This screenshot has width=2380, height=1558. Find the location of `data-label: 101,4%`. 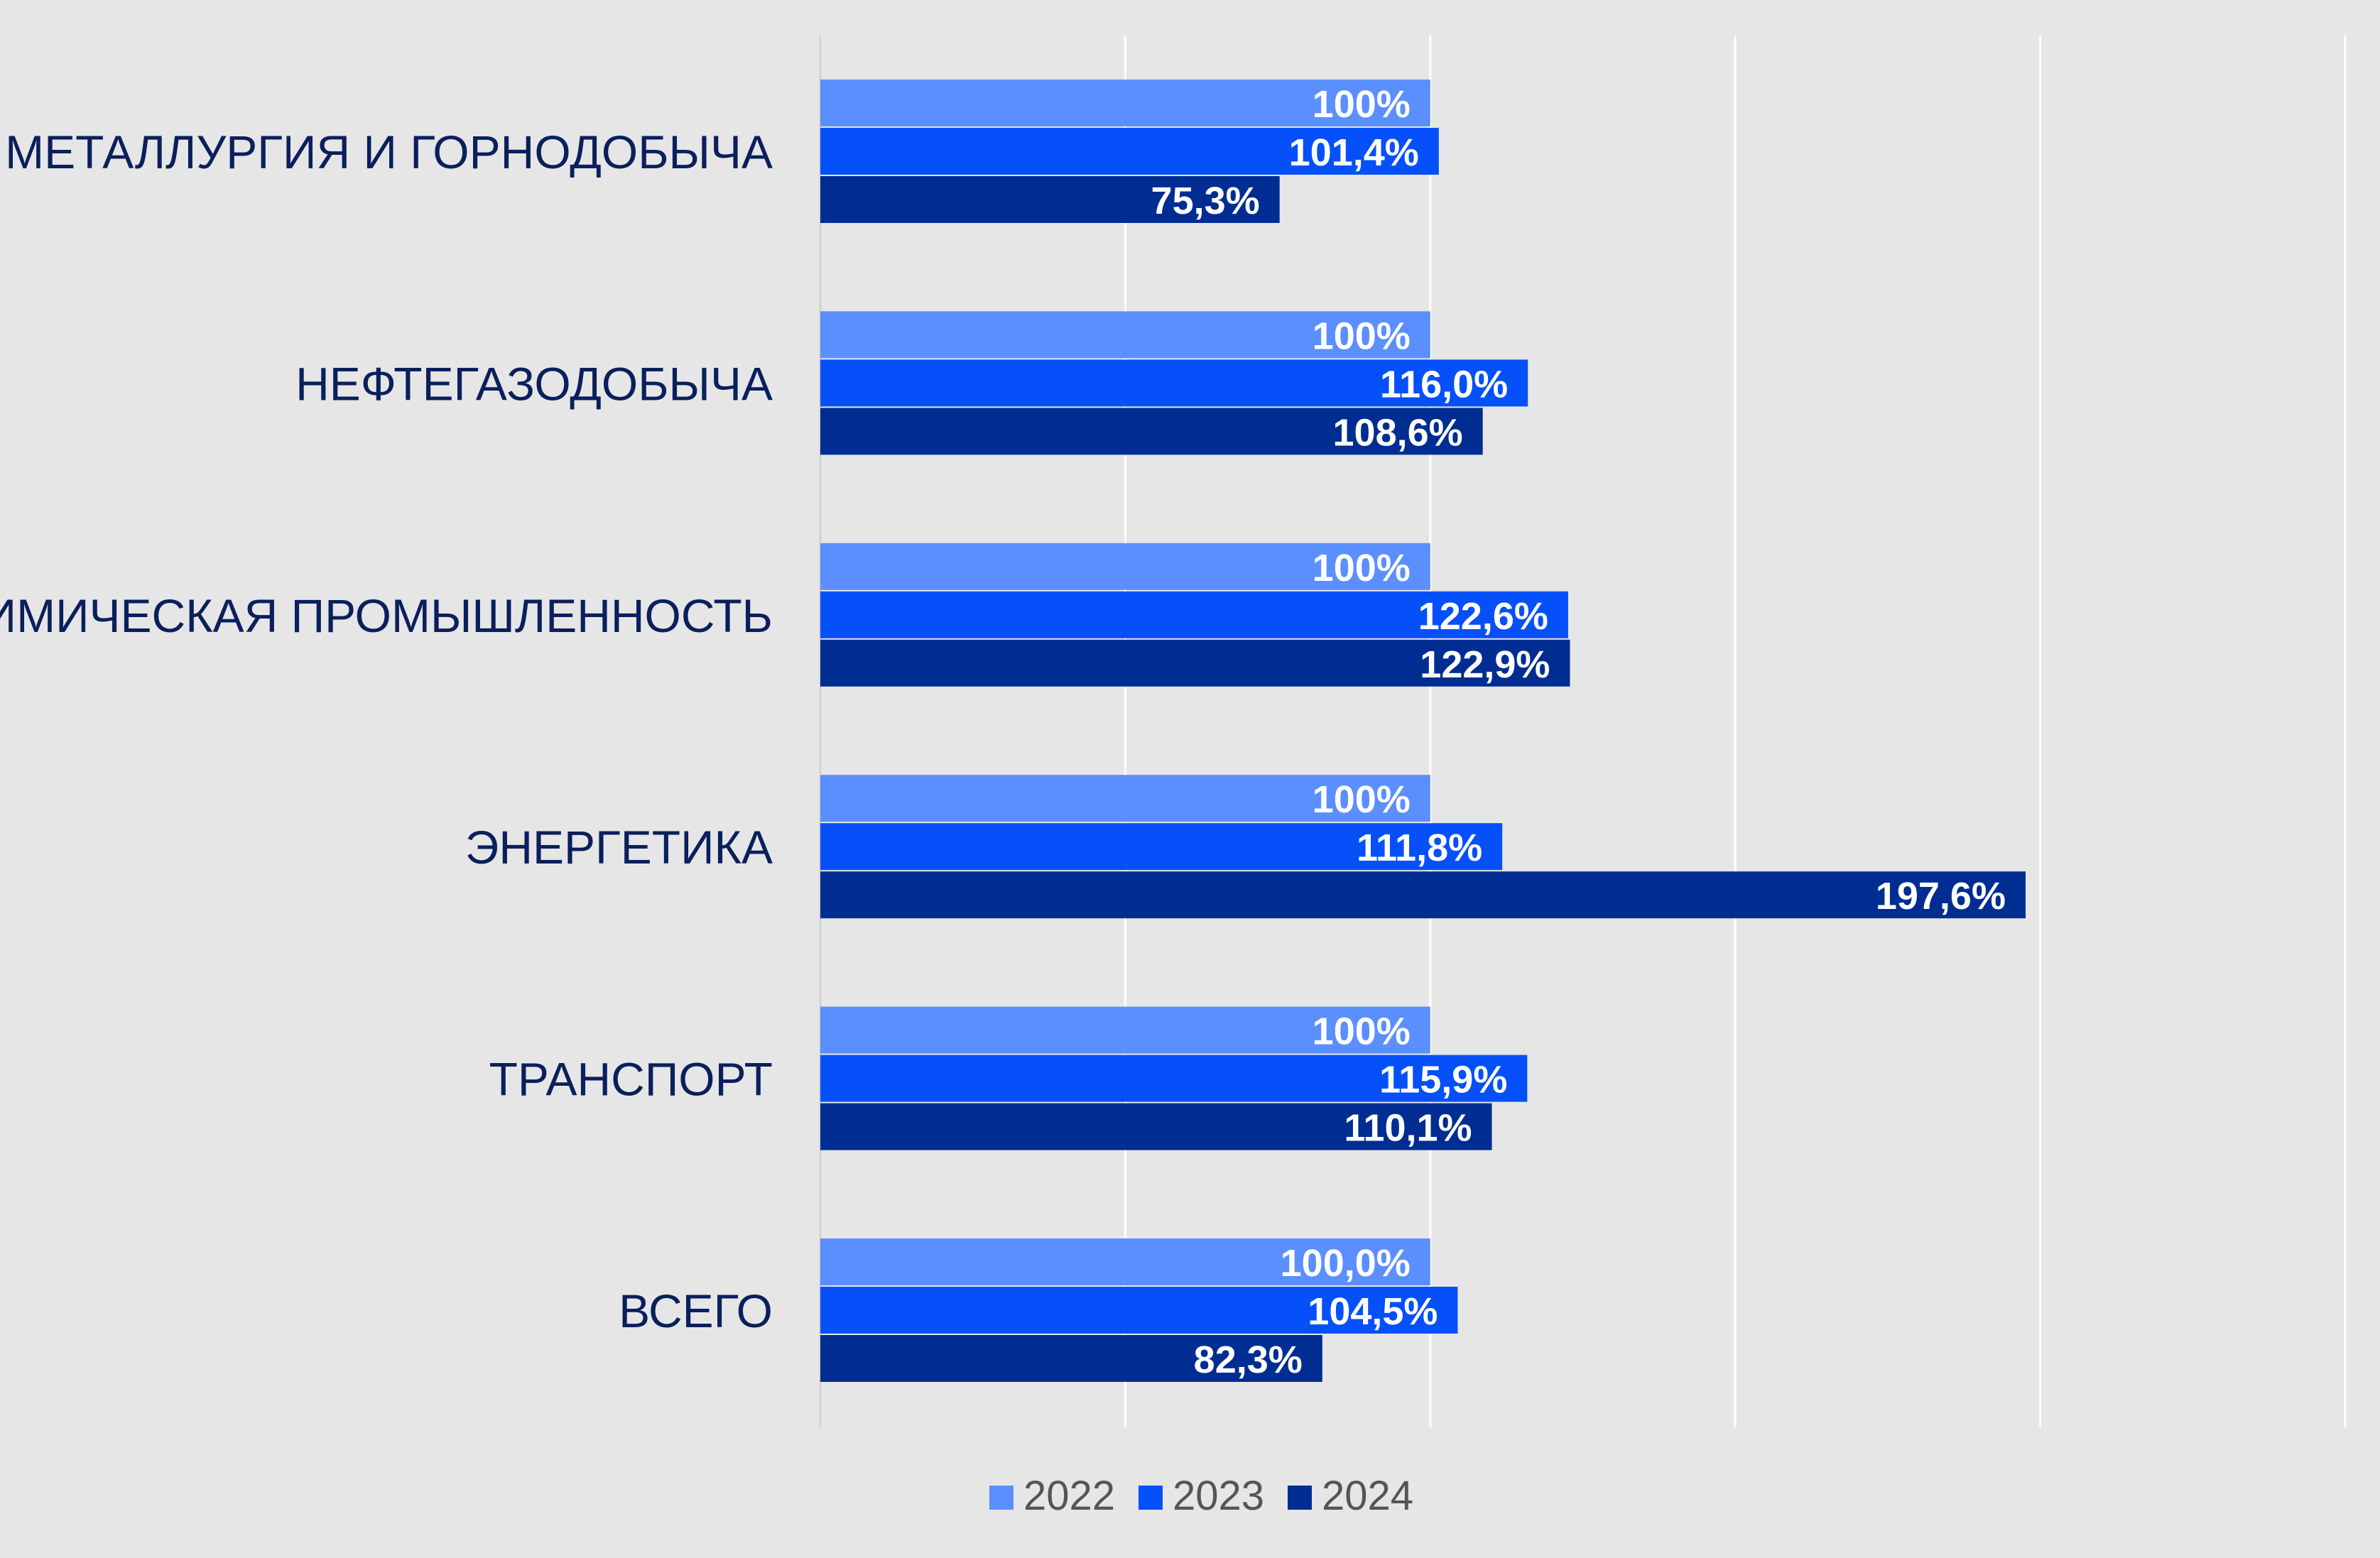

data-label: 101,4% is located at coordinates (1354, 153).